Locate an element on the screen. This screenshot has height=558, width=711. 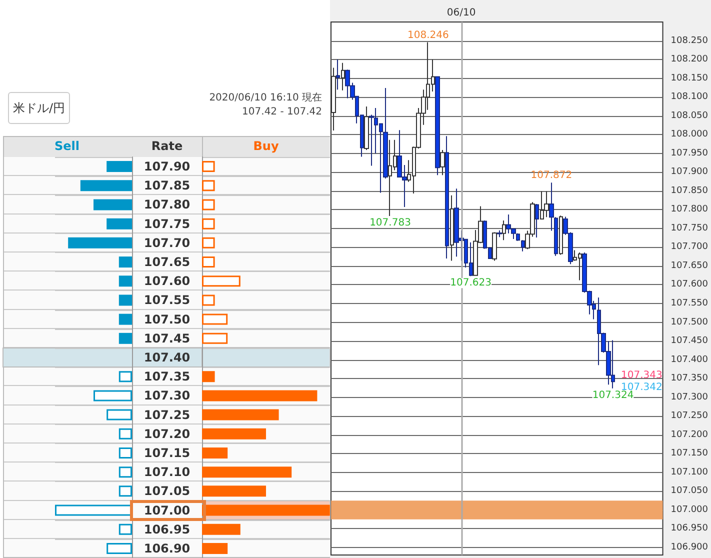
y-tick-label: 107.55 is located at coordinates (167, 300).